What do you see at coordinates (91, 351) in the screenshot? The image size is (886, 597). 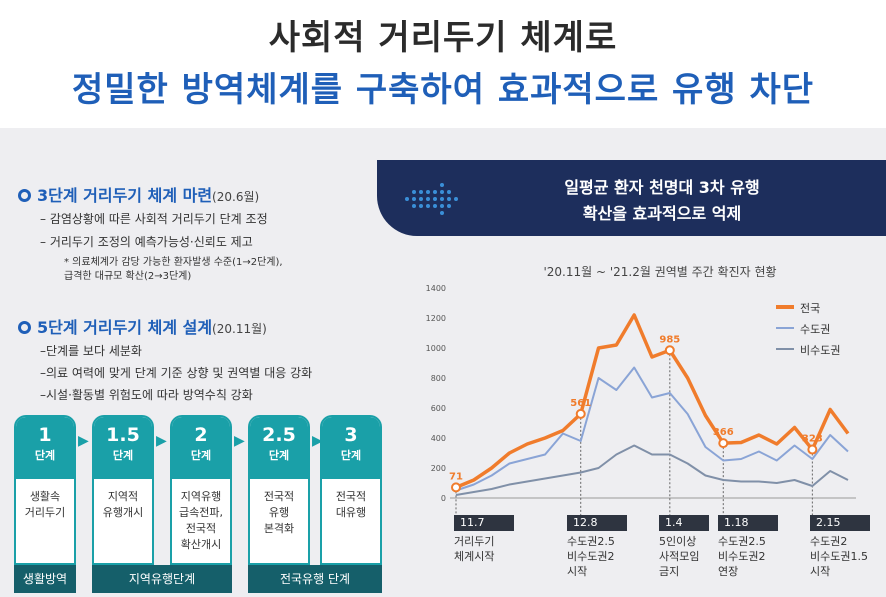 I see `section2-item-1: –단계를 보다 세분화` at bounding box center [91, 351].